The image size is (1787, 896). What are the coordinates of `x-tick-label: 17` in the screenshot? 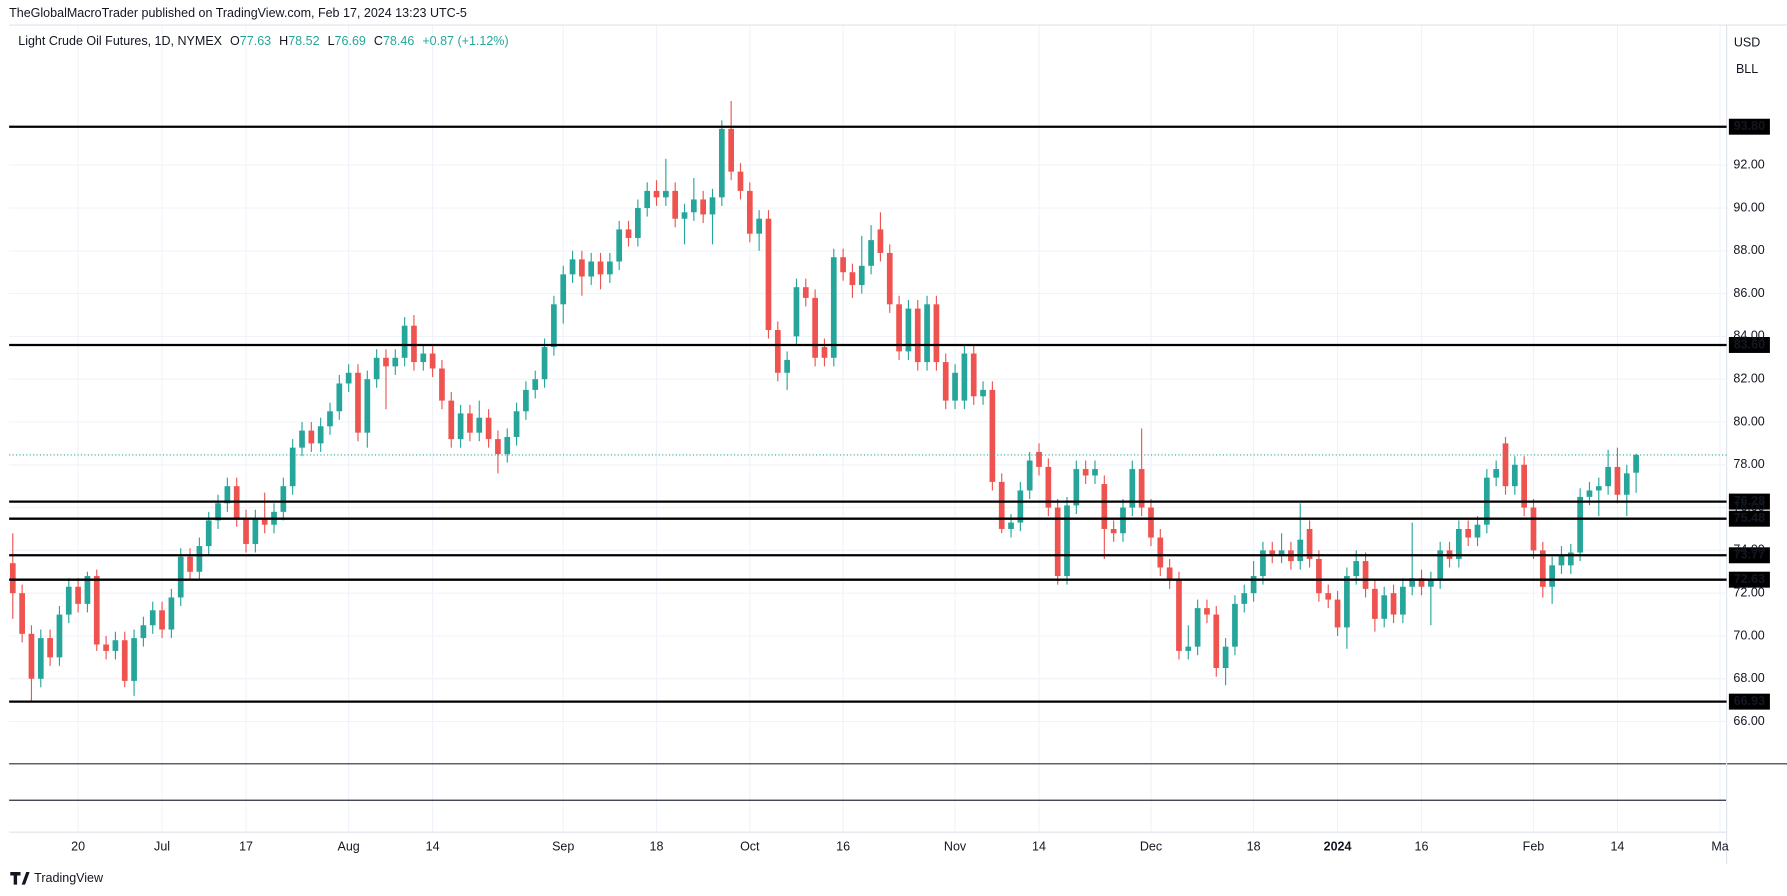 It's located at (246, 846).